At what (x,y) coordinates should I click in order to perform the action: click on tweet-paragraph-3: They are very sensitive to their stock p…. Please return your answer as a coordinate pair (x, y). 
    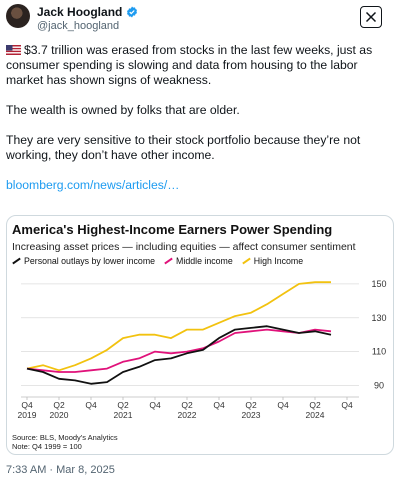
    Looking at the image, I should click on (183, 147).